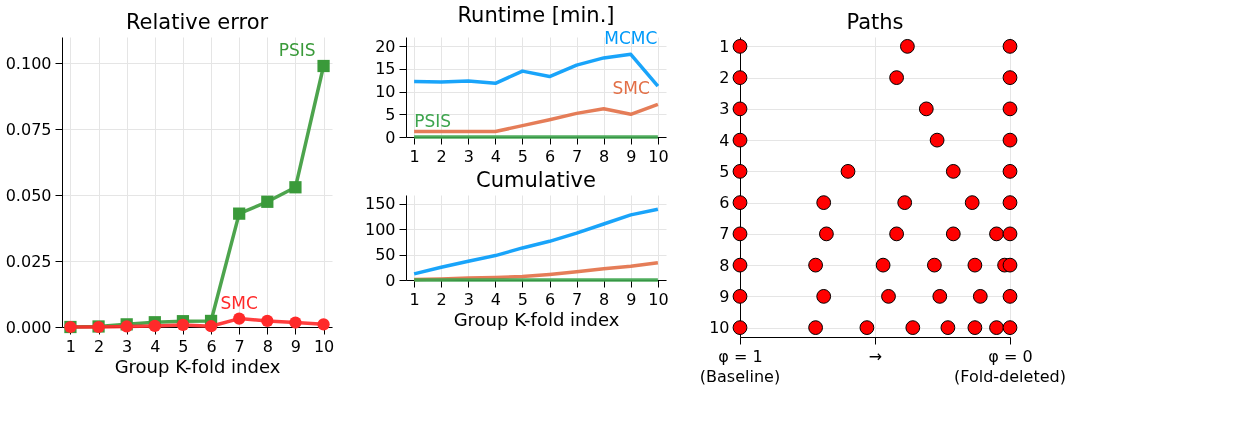 The image size is (1233, 439). What do you see at coordinates (385, 46) in the screenshot?
I see `y-tick-label: 20` at bounding box center [385, 46].